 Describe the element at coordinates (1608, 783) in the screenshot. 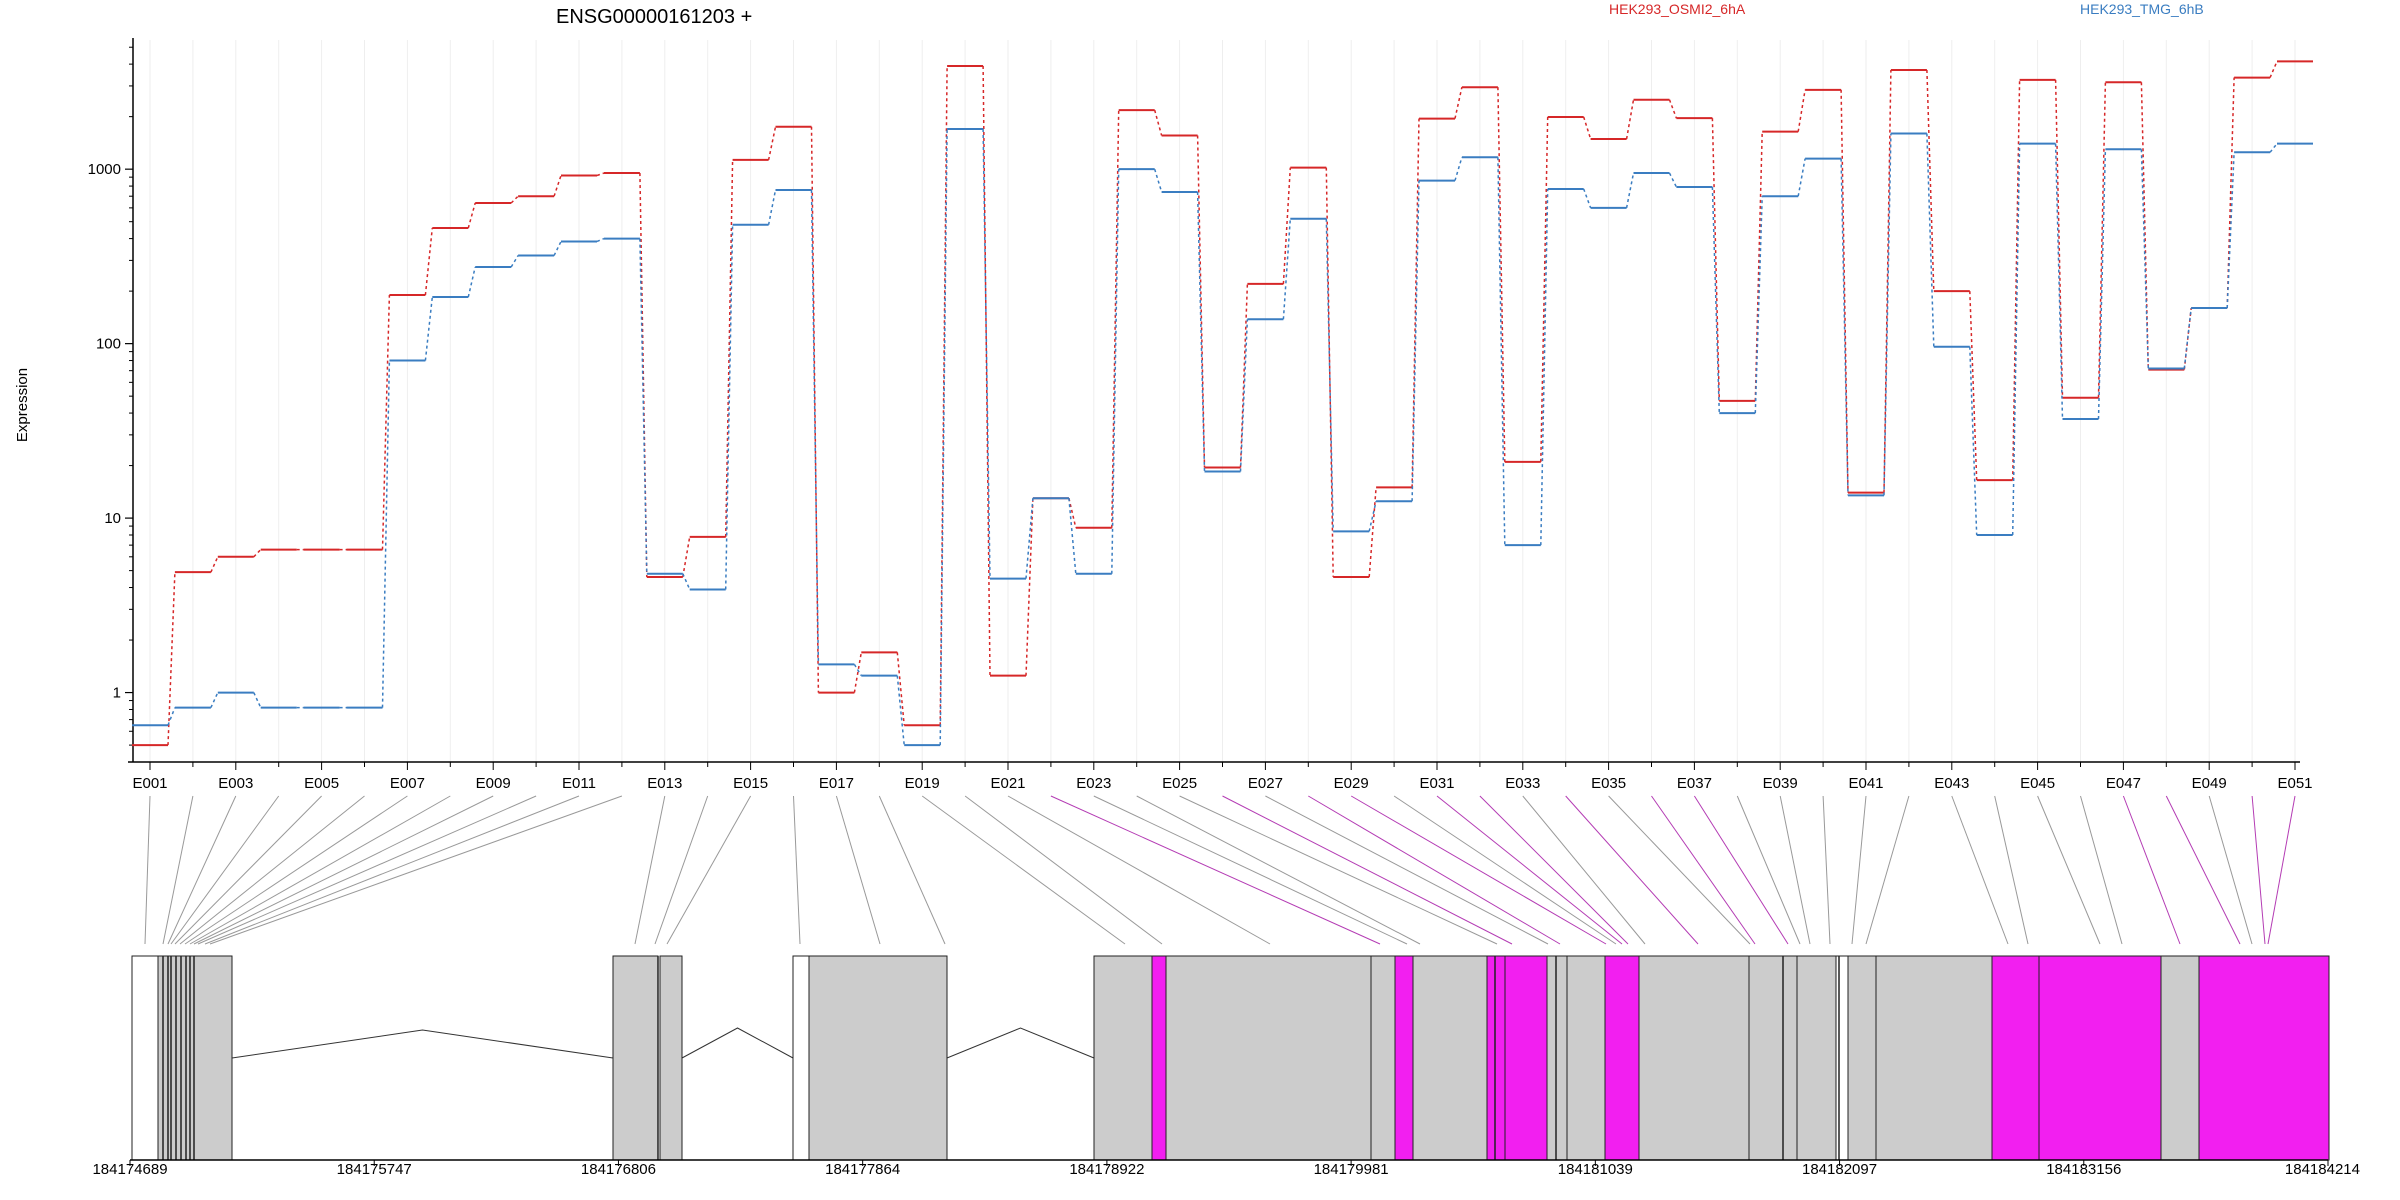

I see `x-tick-label: E035` at that location.